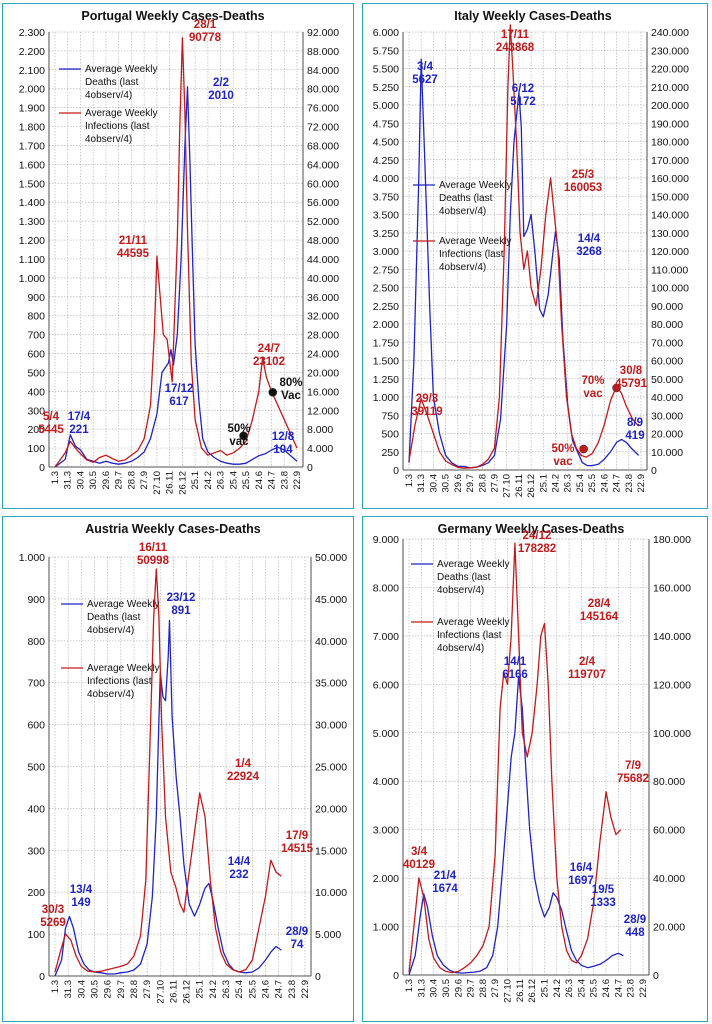 The image size is (712, 1024). Describe the element at coordinates (331, 809) in the screenshot. I see `right-tick-label: 20.000` at that location.